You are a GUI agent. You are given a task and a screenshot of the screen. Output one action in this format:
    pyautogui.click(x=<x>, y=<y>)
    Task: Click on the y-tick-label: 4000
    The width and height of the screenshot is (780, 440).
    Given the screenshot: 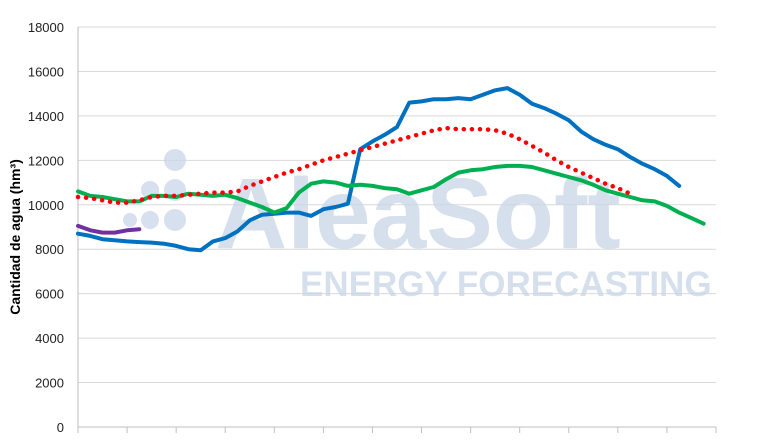 What is the action you would take?
    pyautogui.click(x=49, y=338)
    